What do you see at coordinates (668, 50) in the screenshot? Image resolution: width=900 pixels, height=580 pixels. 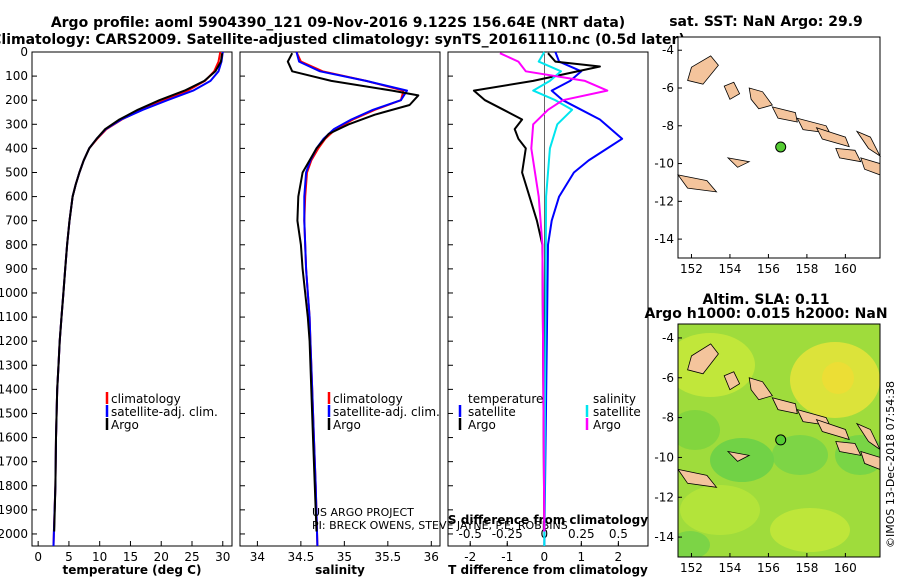 I see `map-y-tick-label: -4` at bounding box center [668, 50].